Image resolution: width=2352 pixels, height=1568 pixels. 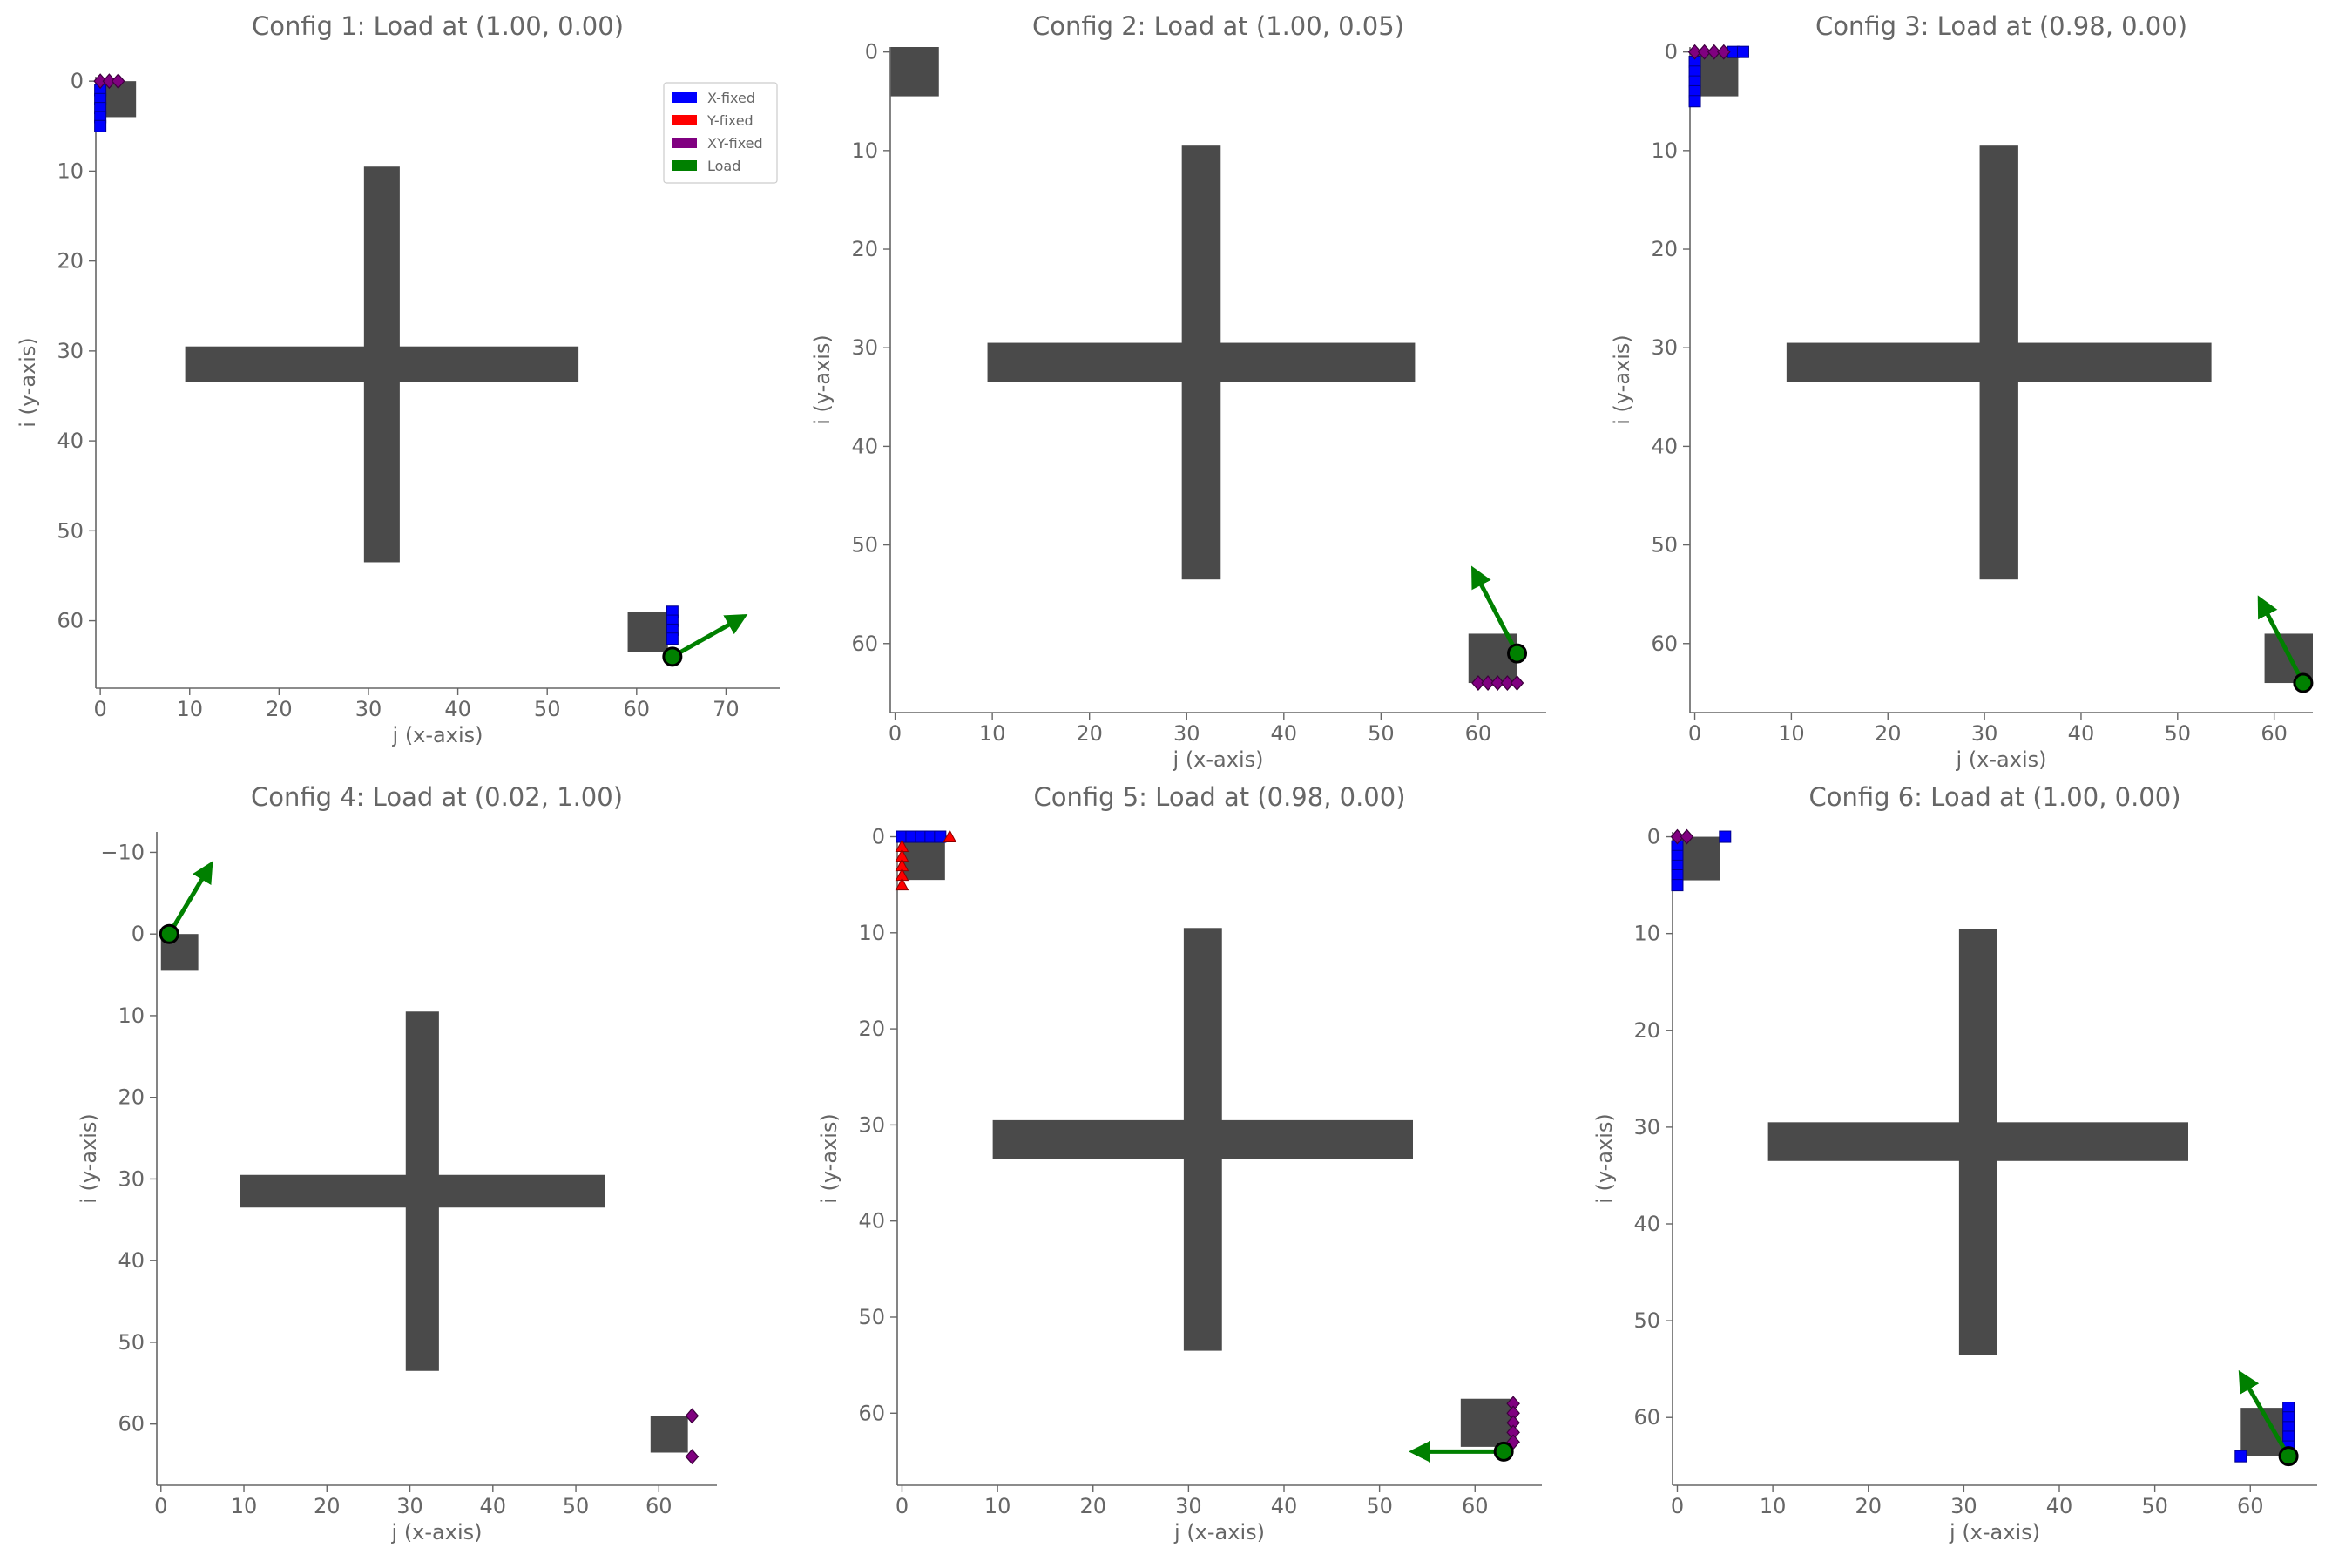 What do you see at coordinates (437, 797) in the screenshot?
I see `panel-title: Config 4: Load at (0.02, 1.00)` at bounding box center [437, 797].